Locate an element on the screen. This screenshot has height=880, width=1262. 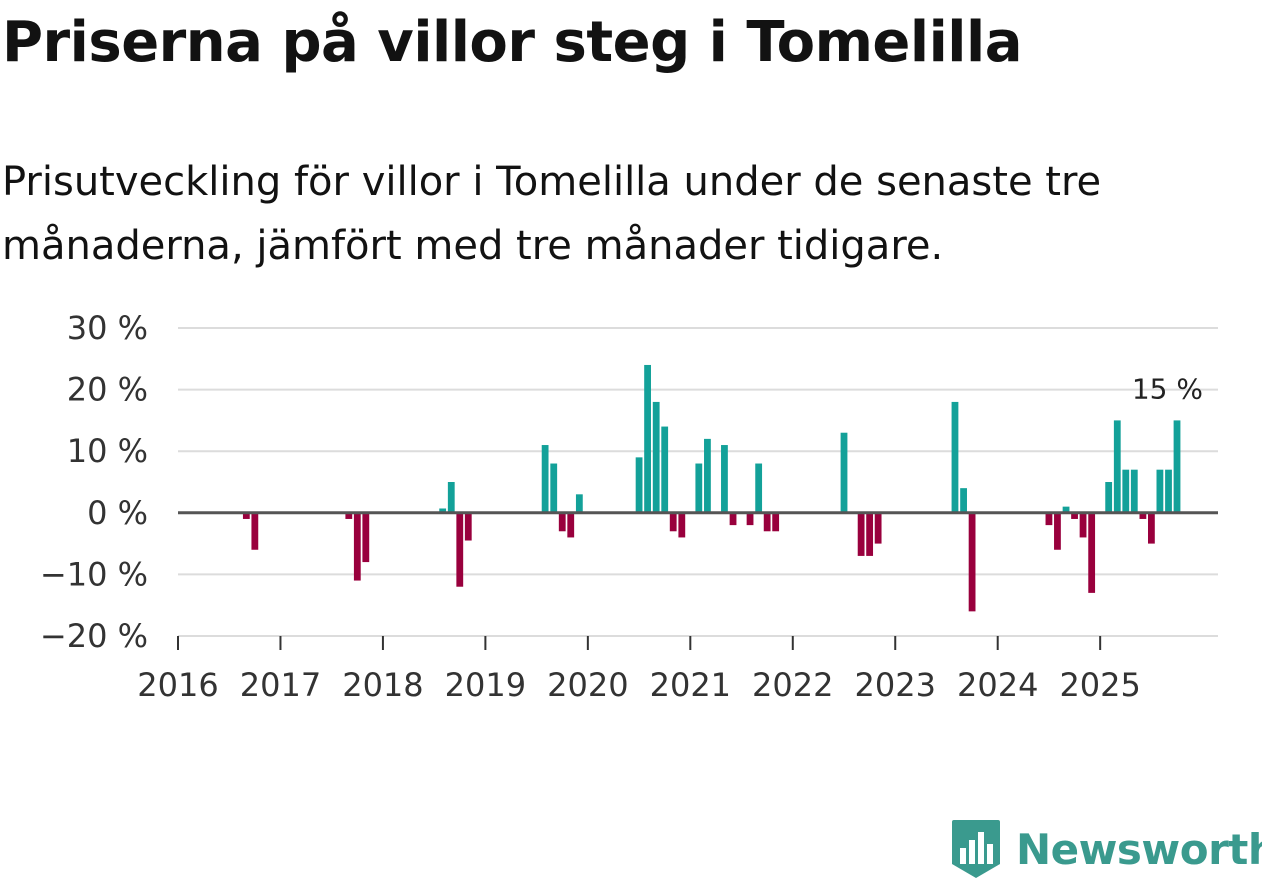
x-tick-label: 2020 is located at coordinates (587, 685).